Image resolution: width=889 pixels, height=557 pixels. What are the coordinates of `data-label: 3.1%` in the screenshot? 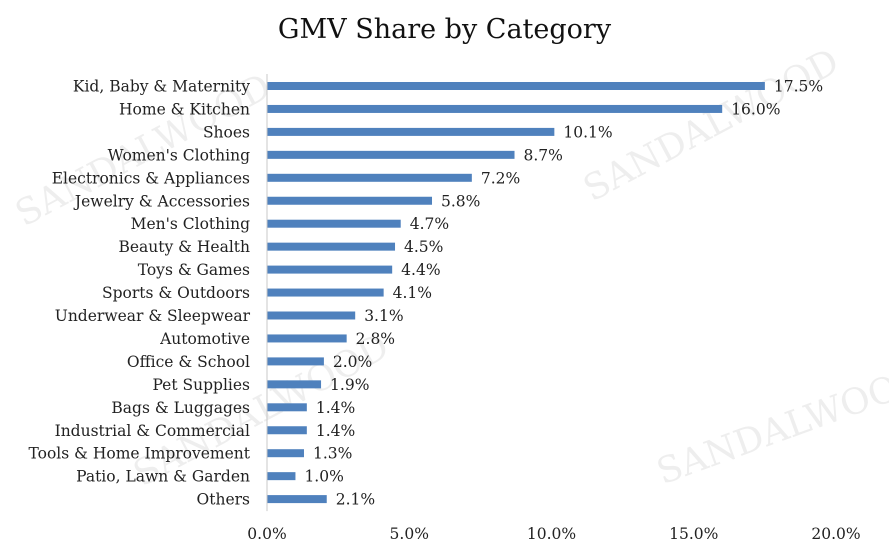 It's located at (383, 316).